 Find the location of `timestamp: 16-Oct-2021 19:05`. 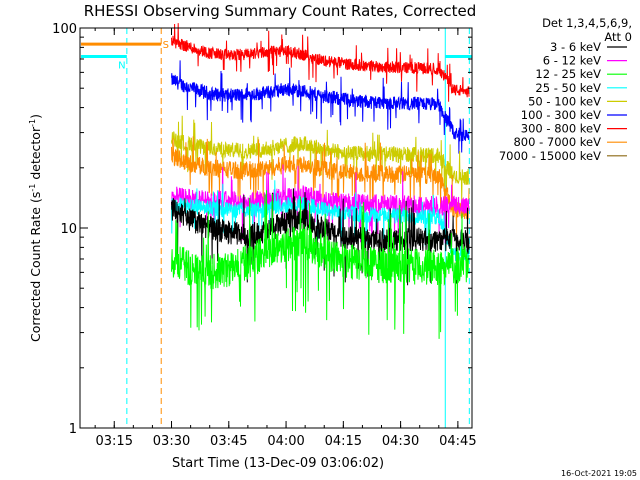

timestamp: 16-Oct-2021 19:05 is located at coordinates (599, 473).